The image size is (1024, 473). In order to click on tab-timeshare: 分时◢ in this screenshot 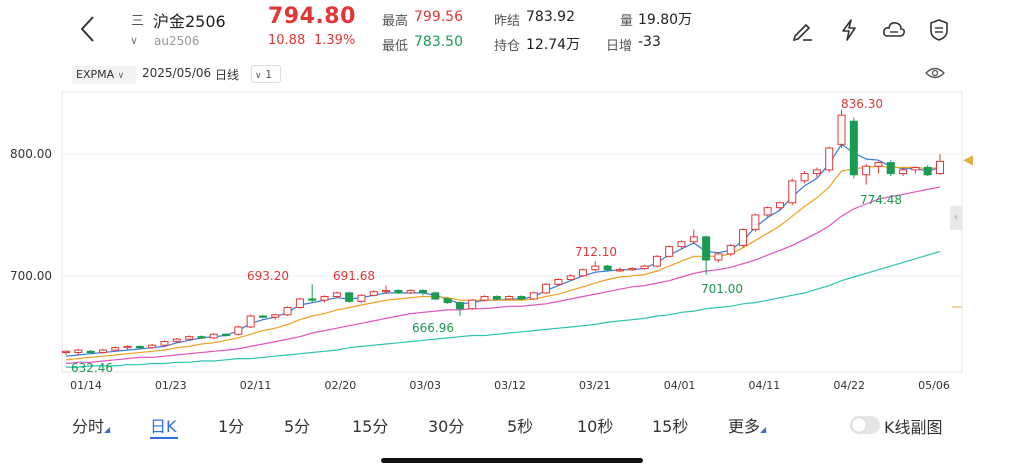, I will do `click(91, 425)`.